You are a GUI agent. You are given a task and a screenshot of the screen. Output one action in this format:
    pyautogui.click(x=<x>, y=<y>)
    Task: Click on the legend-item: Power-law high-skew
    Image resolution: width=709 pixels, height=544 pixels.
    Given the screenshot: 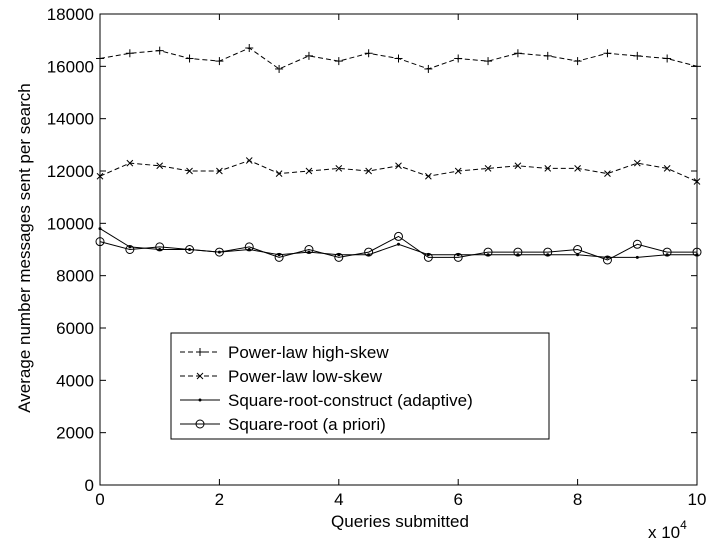 What is the action you would take?
    pyautogui.click(x=284, y=352)
    